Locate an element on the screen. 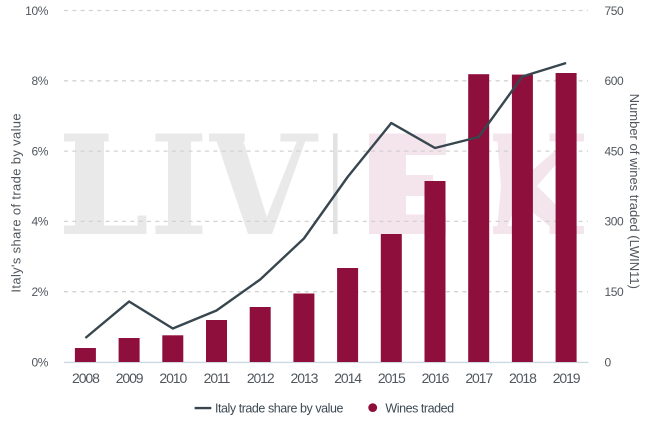 This screenshot has height=433, width=650. svg-text: 2009 is located at coordinates (130, 378).